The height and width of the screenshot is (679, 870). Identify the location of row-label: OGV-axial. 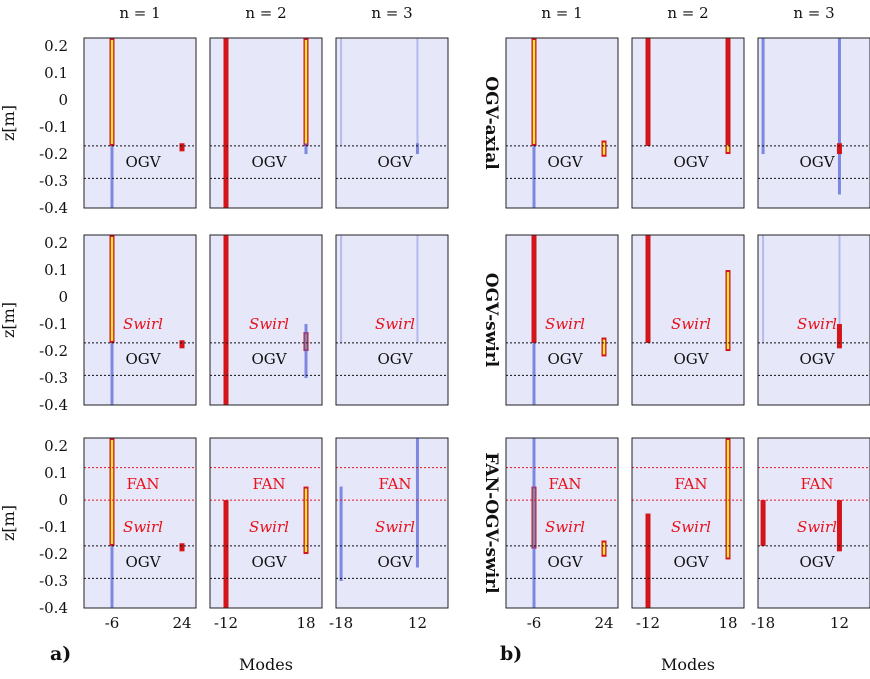
(491, 123).